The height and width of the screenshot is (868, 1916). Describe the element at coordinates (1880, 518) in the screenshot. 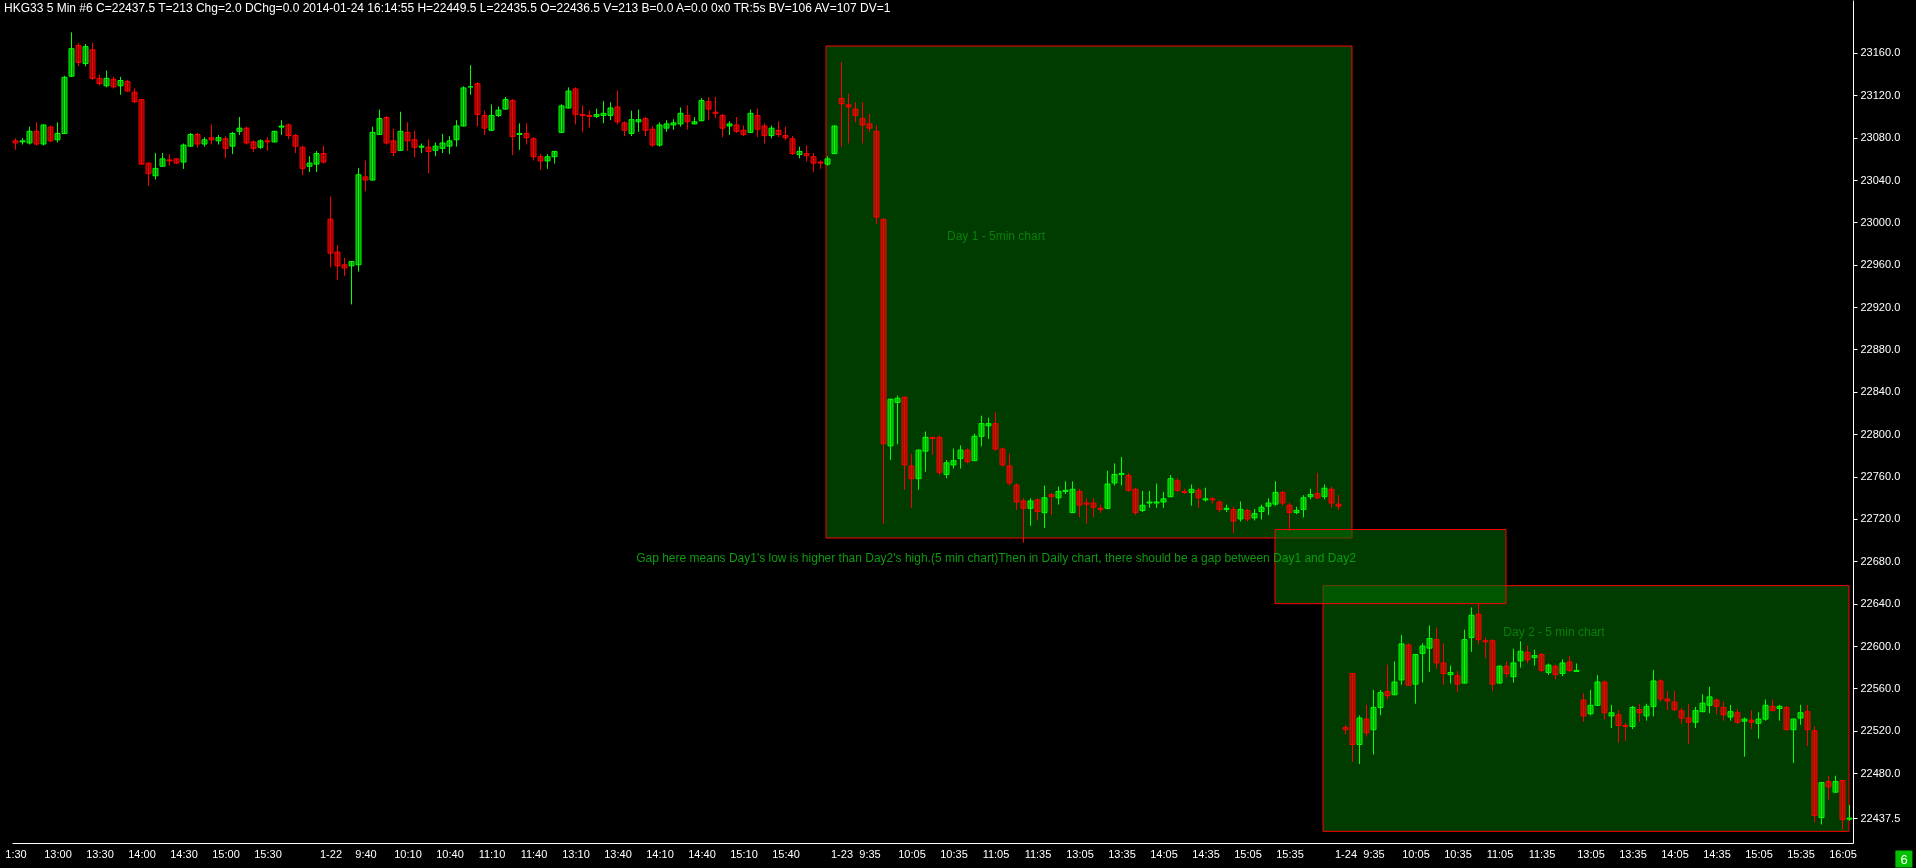

I see `y-tick-label: 22720.0` at that location.